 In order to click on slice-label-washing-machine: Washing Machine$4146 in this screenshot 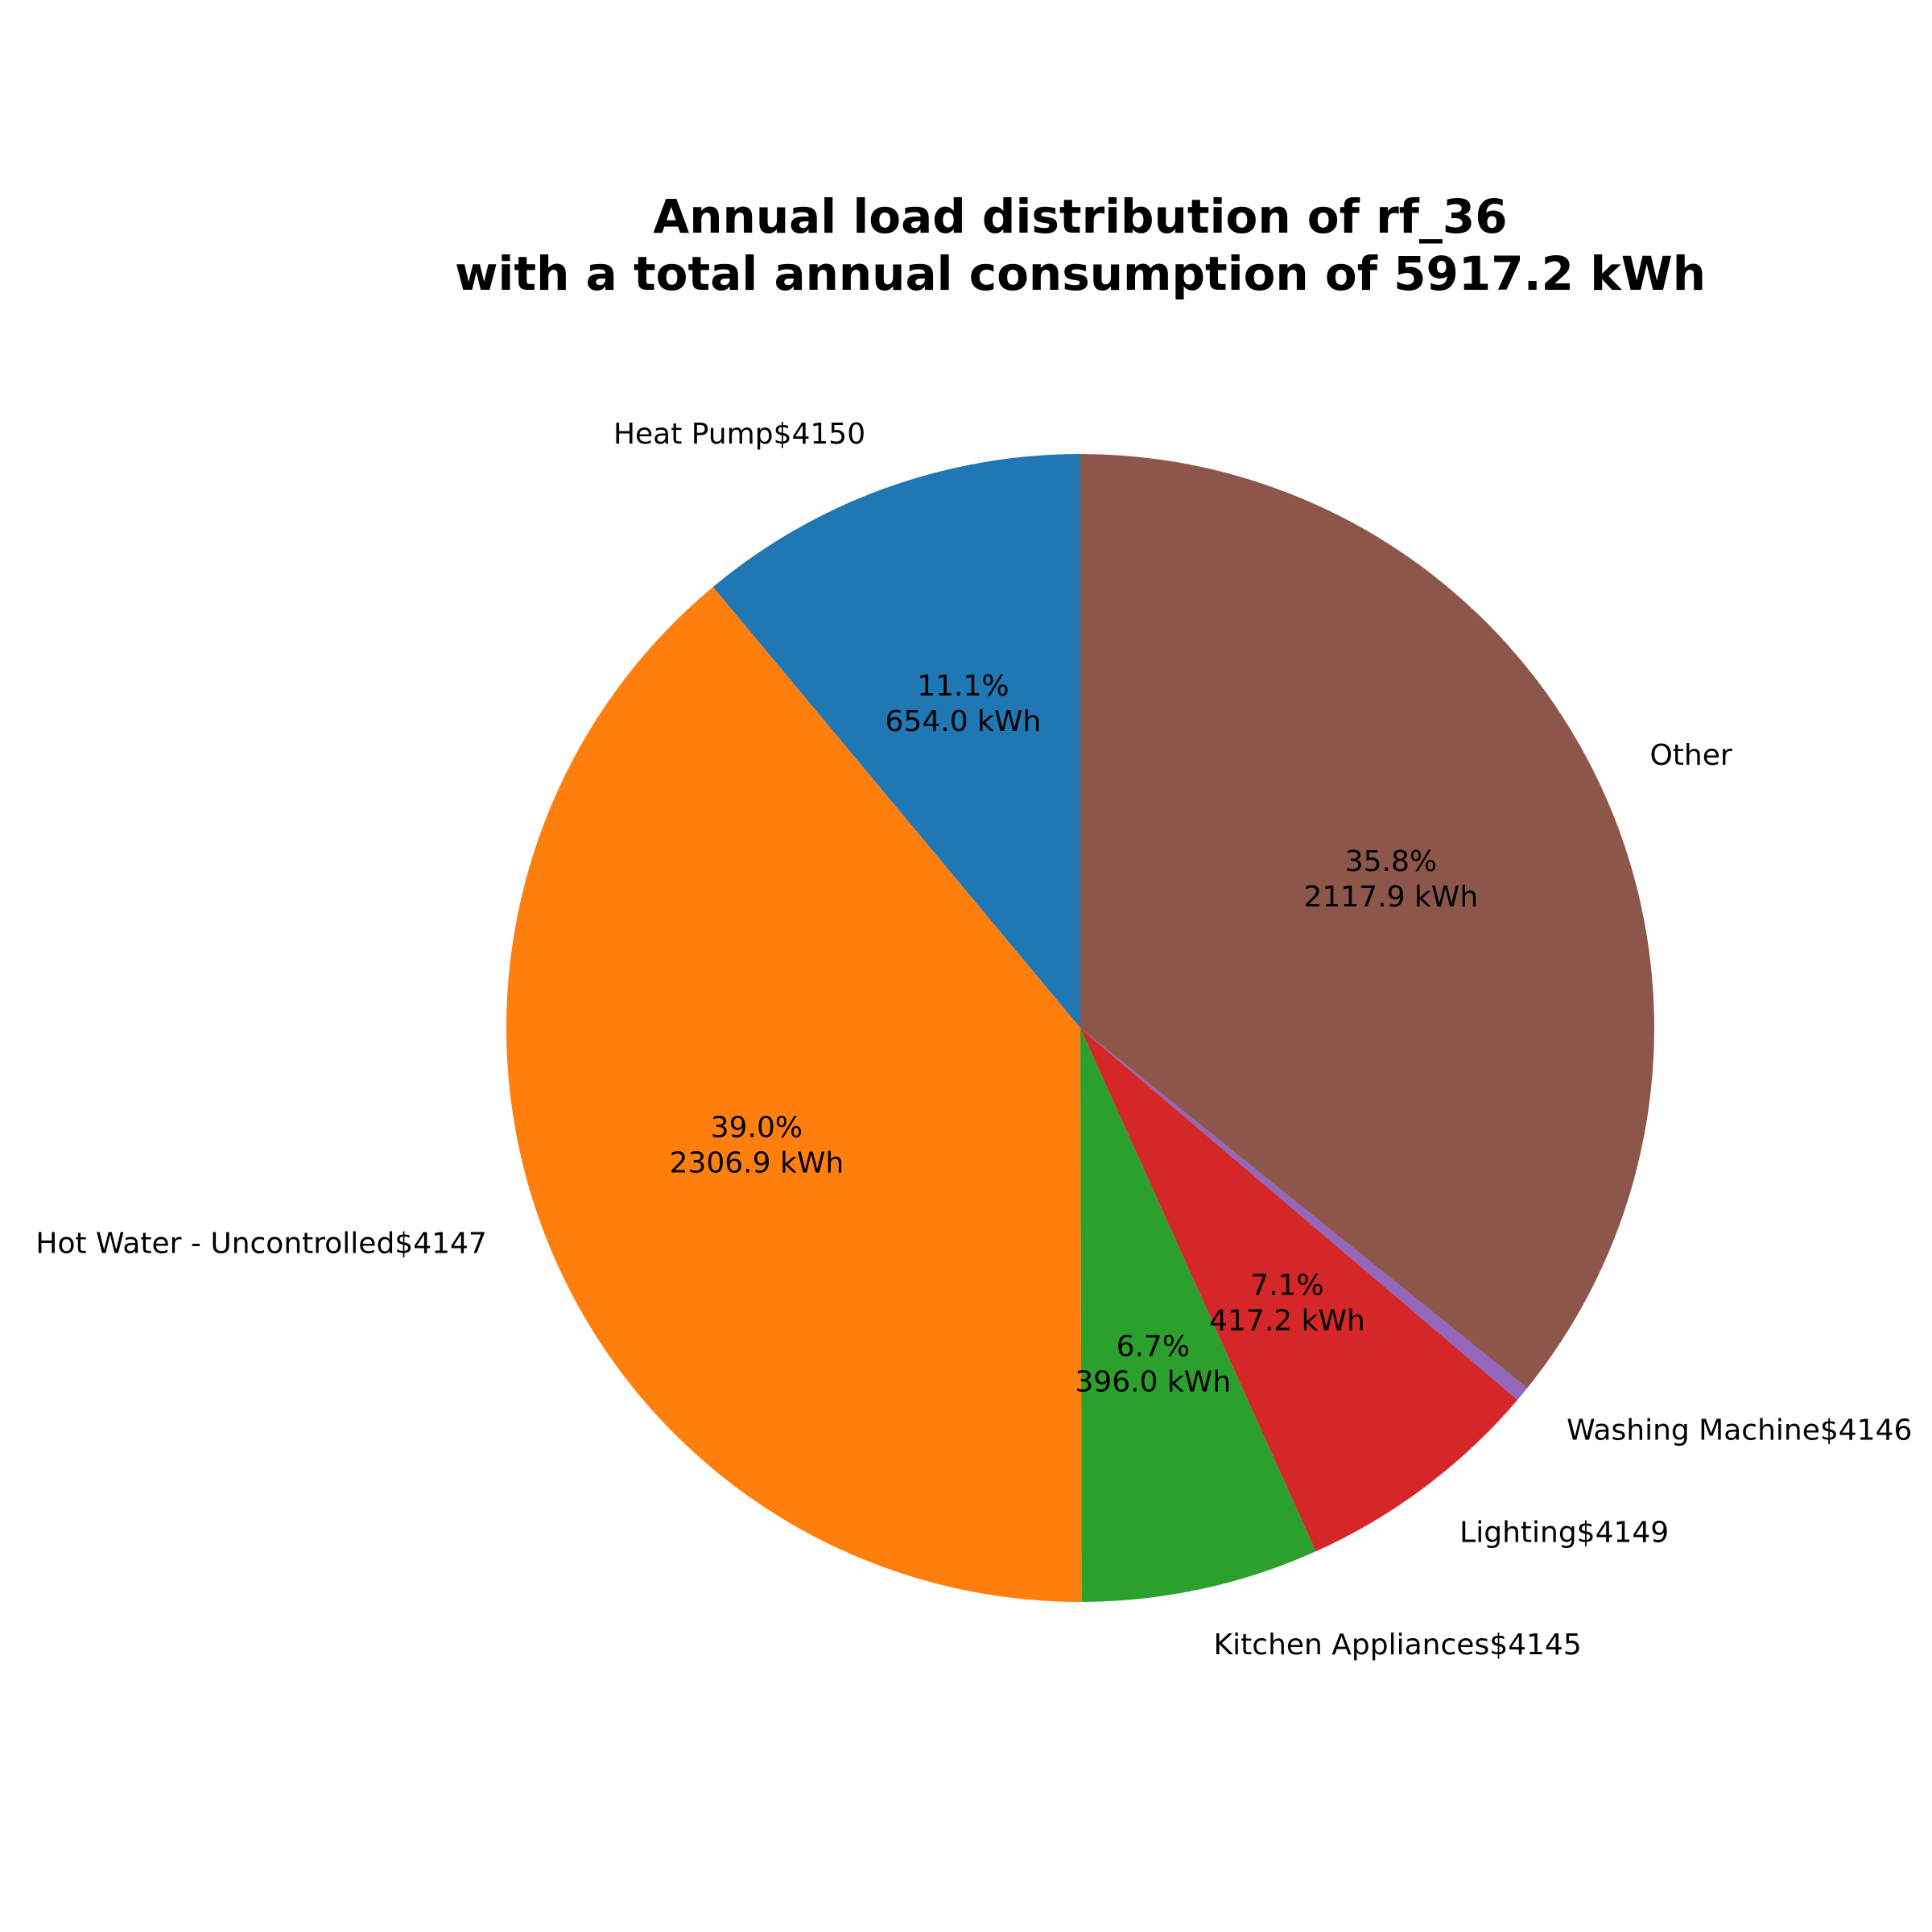, I will do `click(1739, 1430)`.